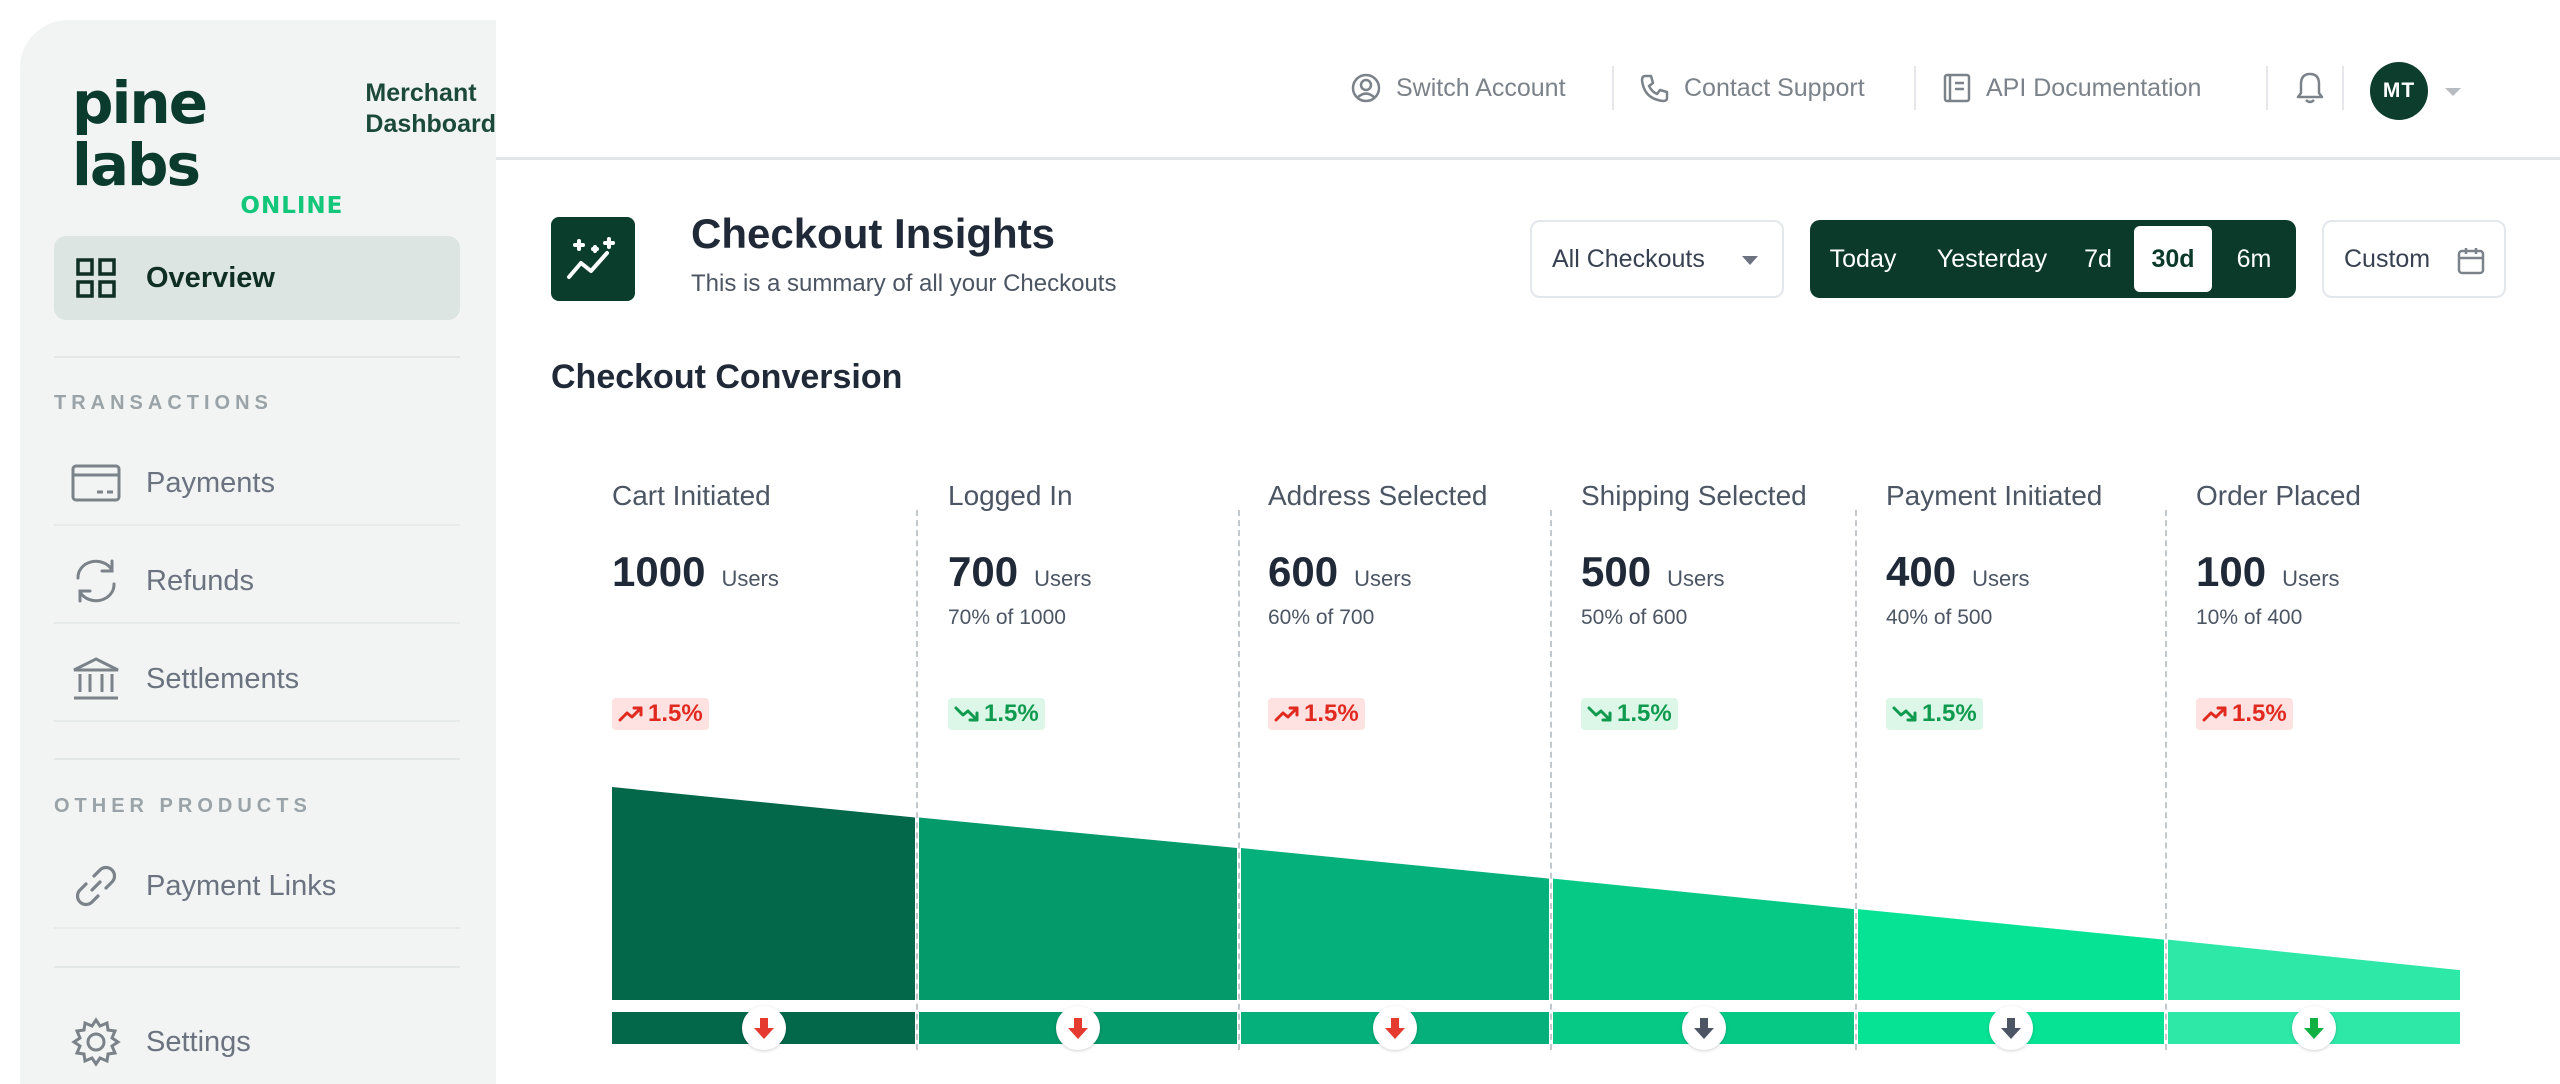 This screenshot has width=2560, height=1084. I want to click on sidebar-item-label: Settlements, so click(223, 678).